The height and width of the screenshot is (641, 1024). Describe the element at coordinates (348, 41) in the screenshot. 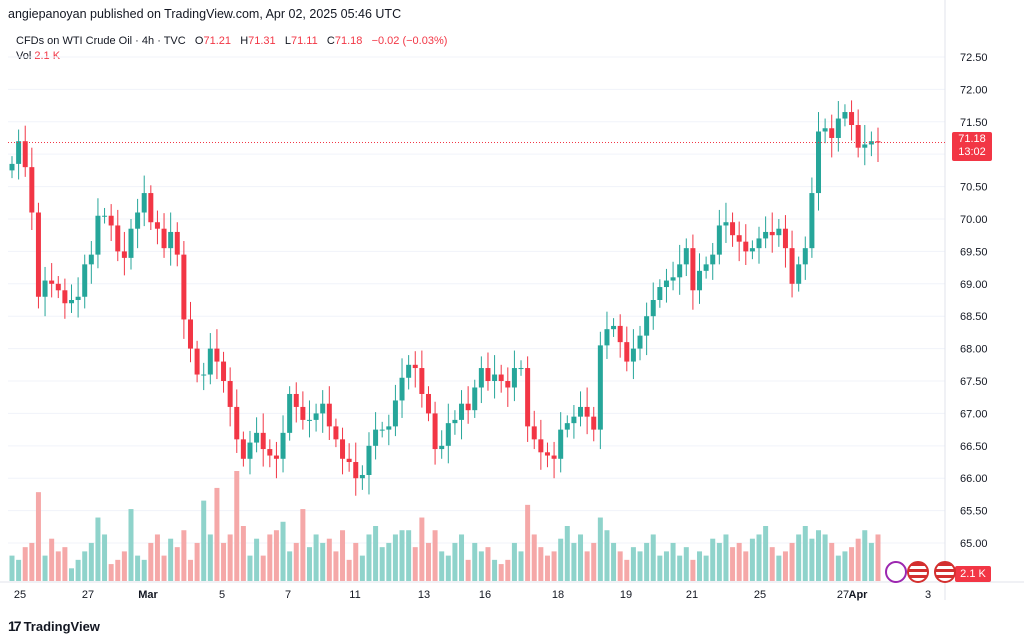

I see `close-value: 71.18` at that location.